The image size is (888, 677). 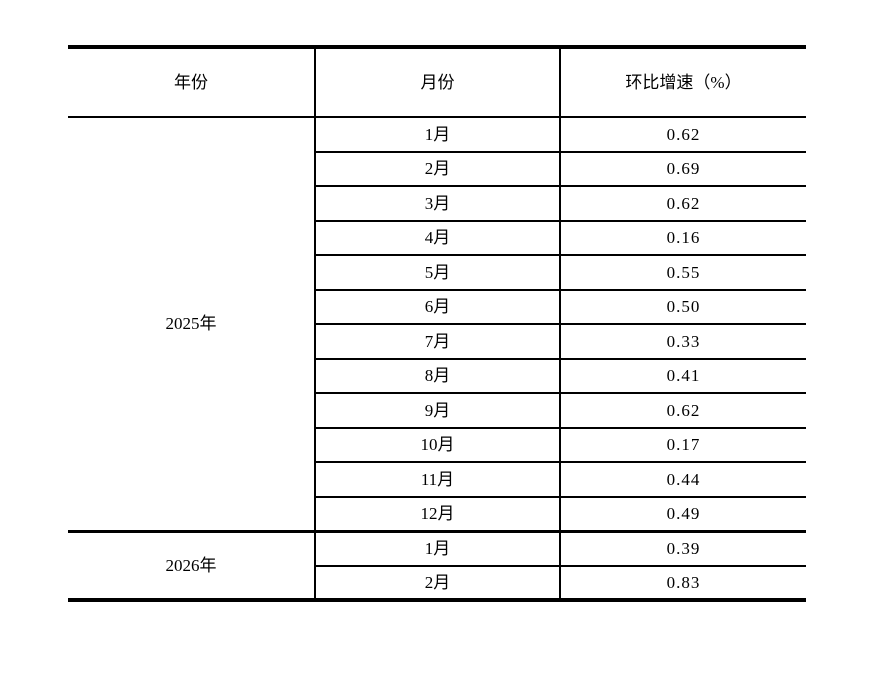 I want to click on table-row: 11月 0.44, so click(x=437, y=480).